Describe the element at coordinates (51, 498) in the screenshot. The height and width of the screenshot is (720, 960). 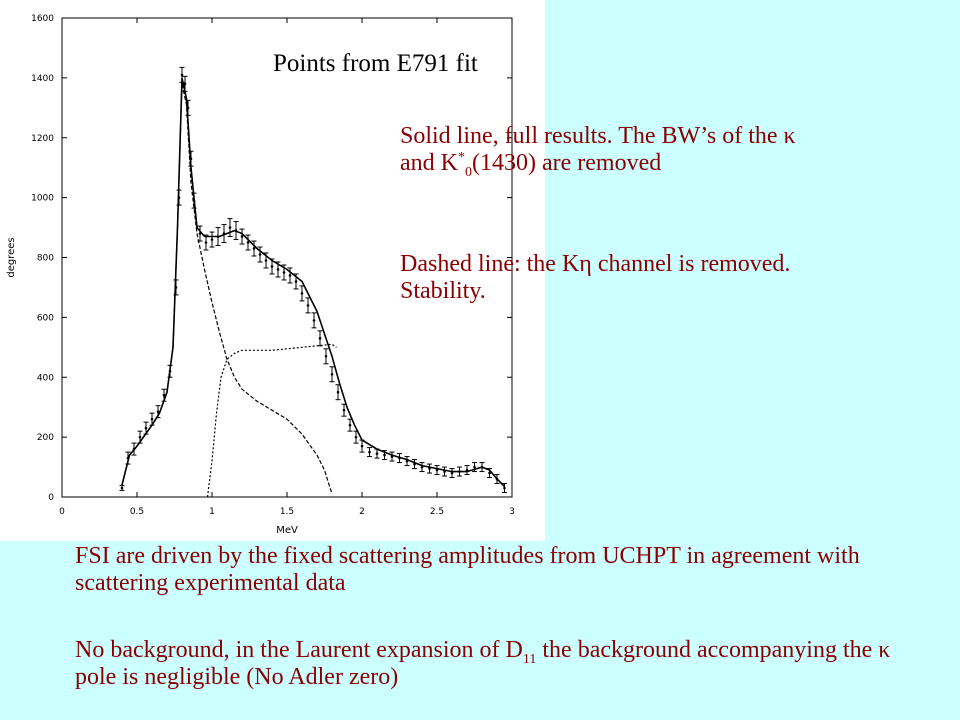
I see `y-tick-label: 0` at that location.